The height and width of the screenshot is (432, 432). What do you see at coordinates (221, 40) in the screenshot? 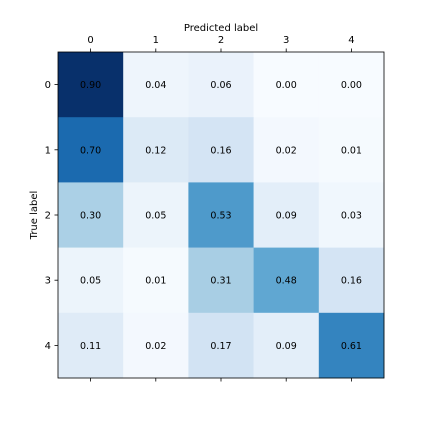
I see `x-tick-label: 2` at bounding box center [221, 40].